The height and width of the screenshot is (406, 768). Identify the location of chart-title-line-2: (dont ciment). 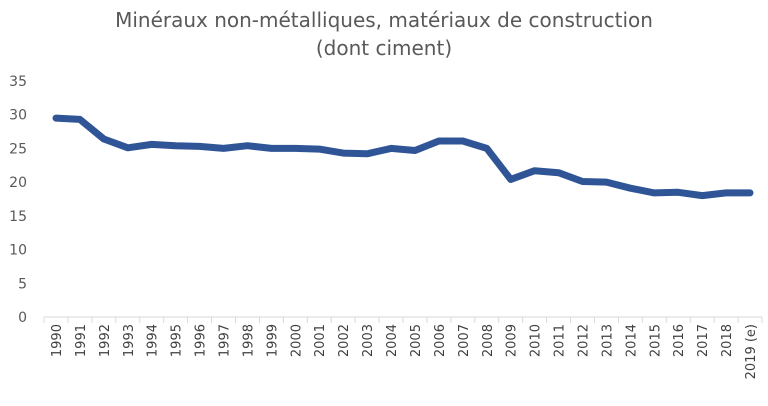
(384, 48).